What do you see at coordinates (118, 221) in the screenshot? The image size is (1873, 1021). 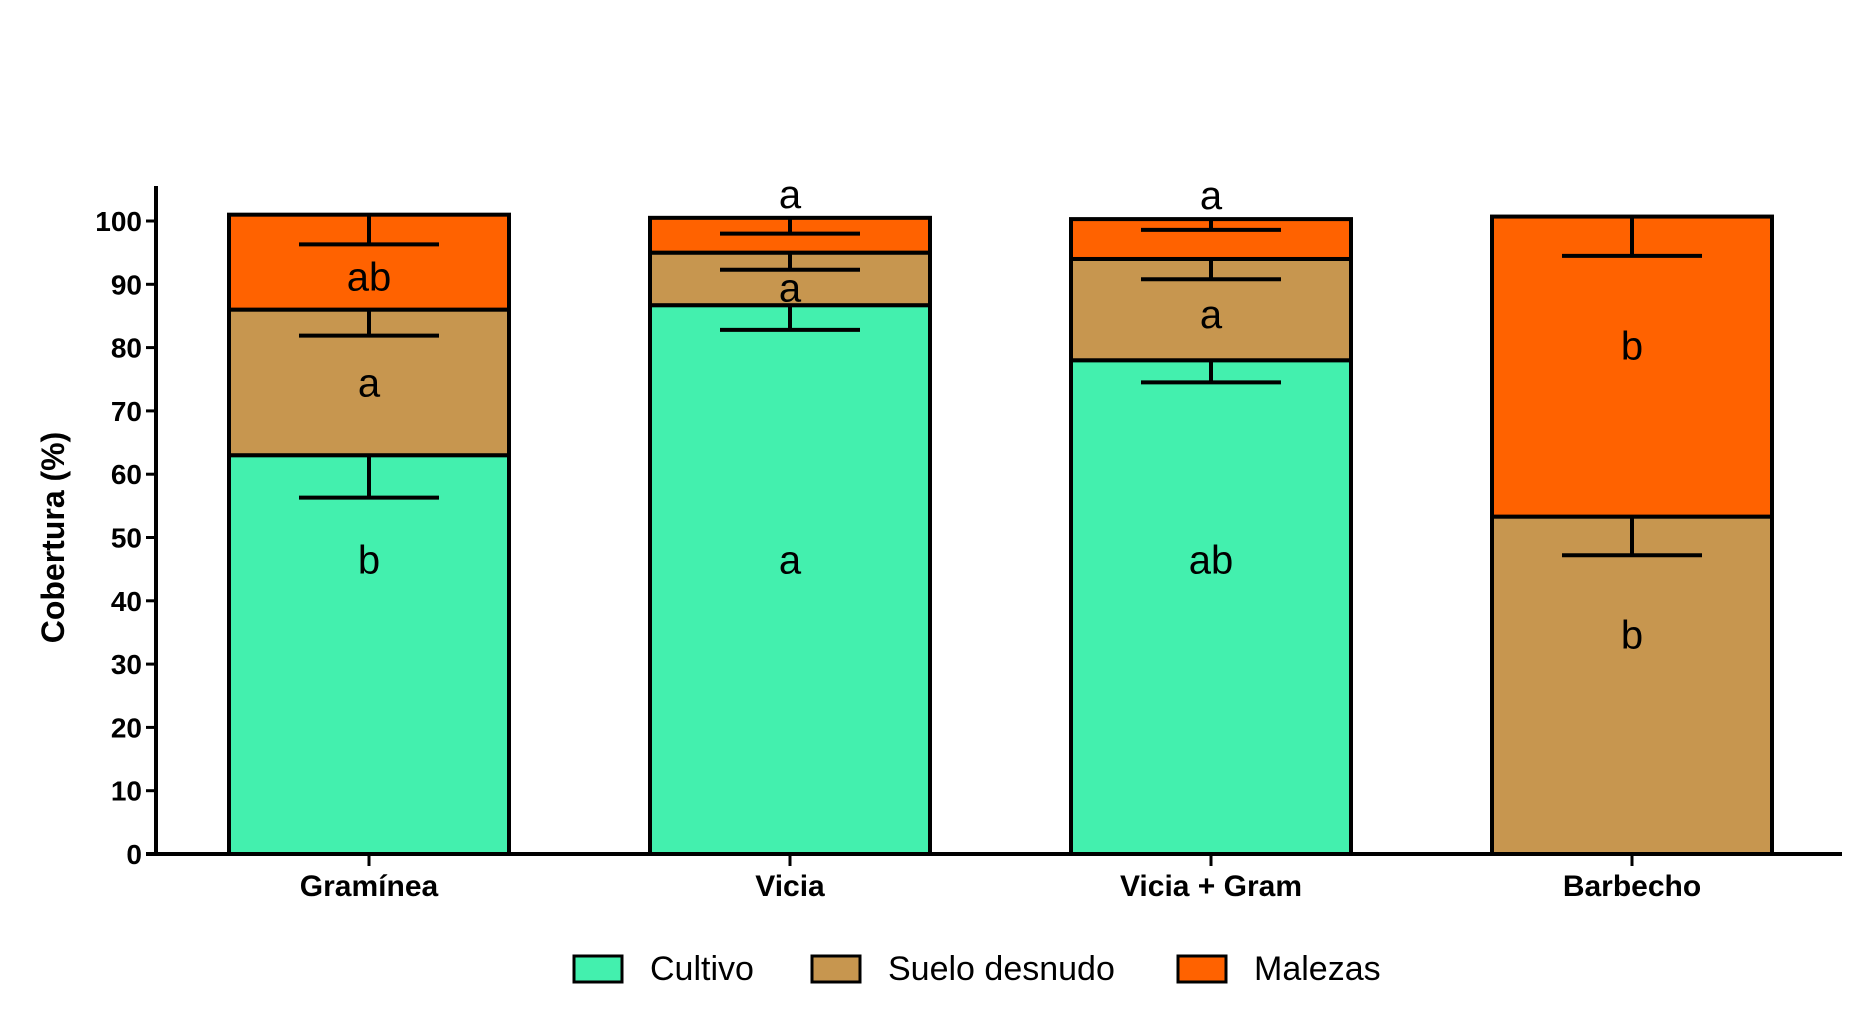 I see `y-tick-label: 100` at bounding box center [118, 221].